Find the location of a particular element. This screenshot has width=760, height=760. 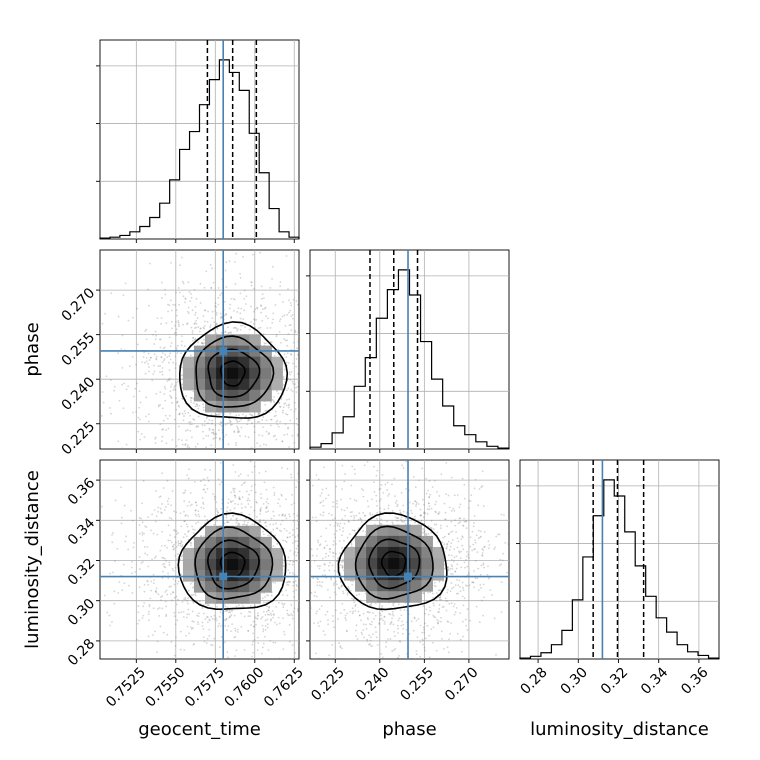

hist-panel-luminosity_distance is located at coordinates (618, 559).